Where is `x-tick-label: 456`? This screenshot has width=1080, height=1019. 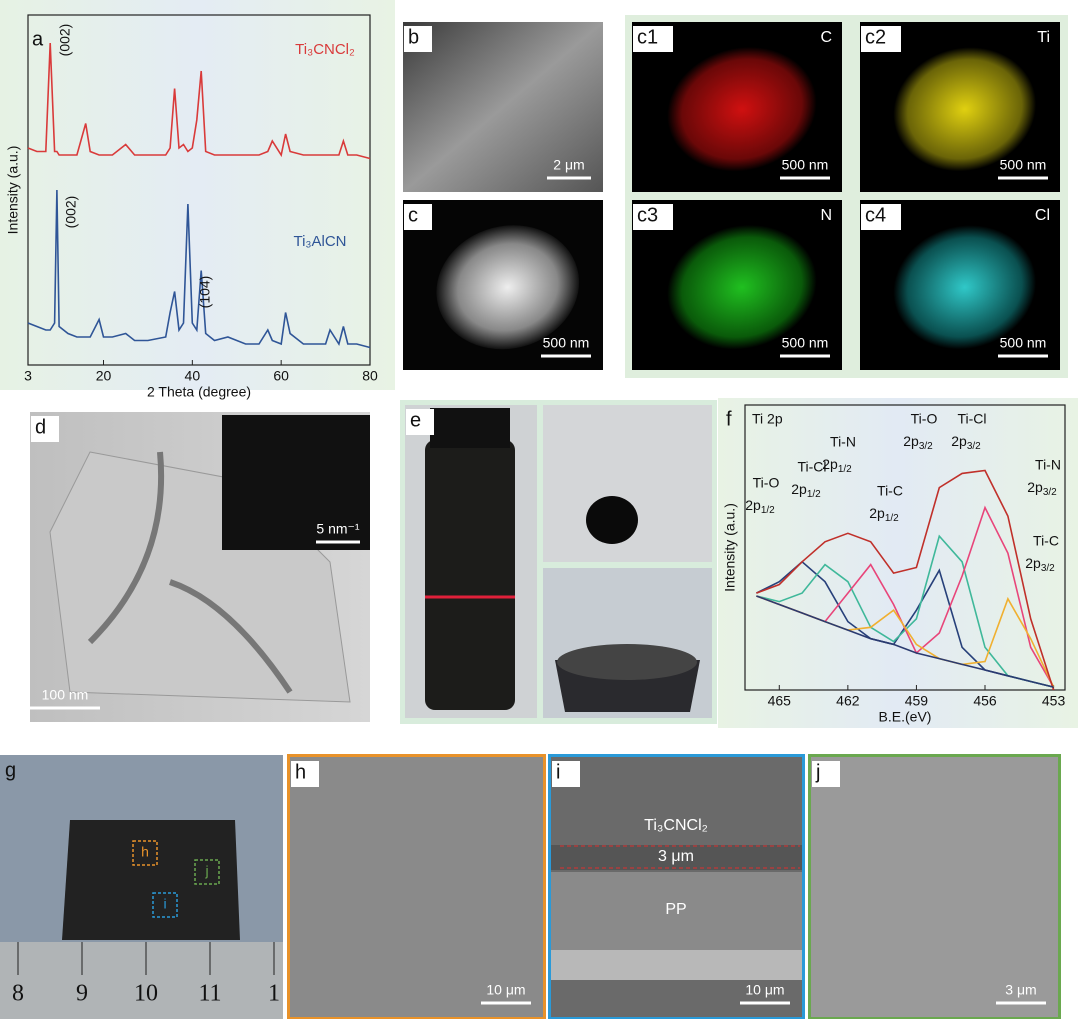 x-tick-label: 456 is located at coordinates (985, 701).